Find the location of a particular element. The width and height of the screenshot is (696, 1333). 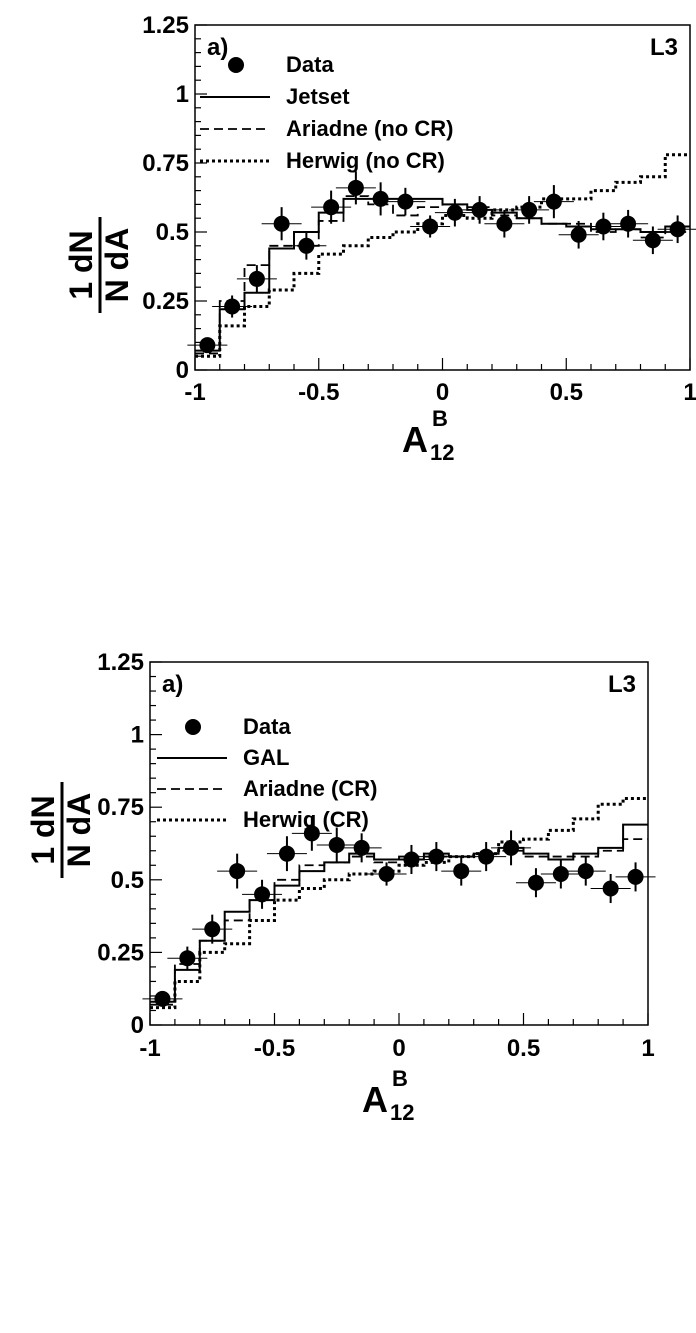

legend-label: Herwig (CR) is located at coordinates (306, 819).